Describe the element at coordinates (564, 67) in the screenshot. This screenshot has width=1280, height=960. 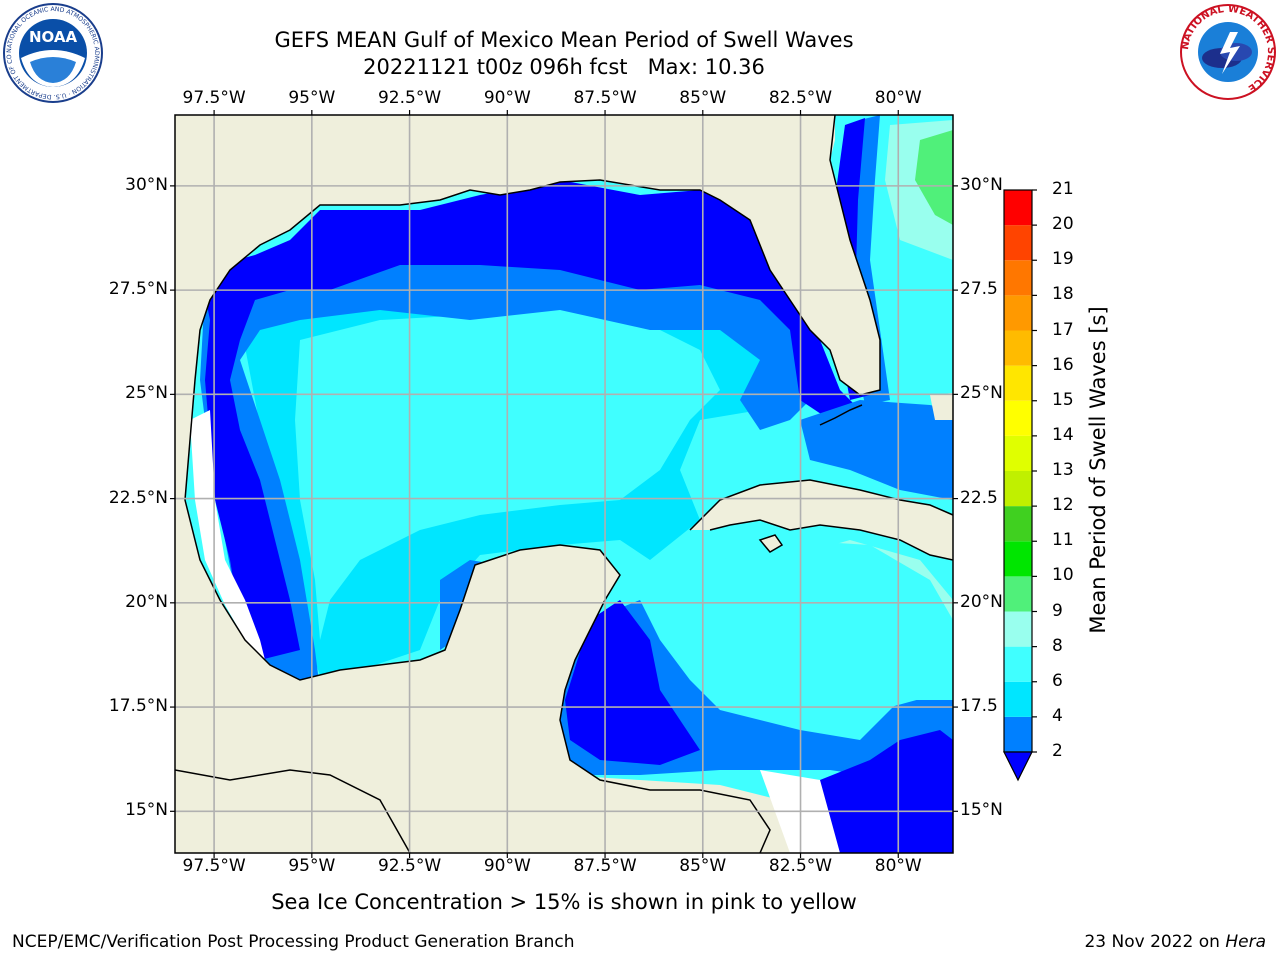
I see `chart-subtitle-forecast: 20221121 t00z 096h fcst Max: 10.36` at that location.